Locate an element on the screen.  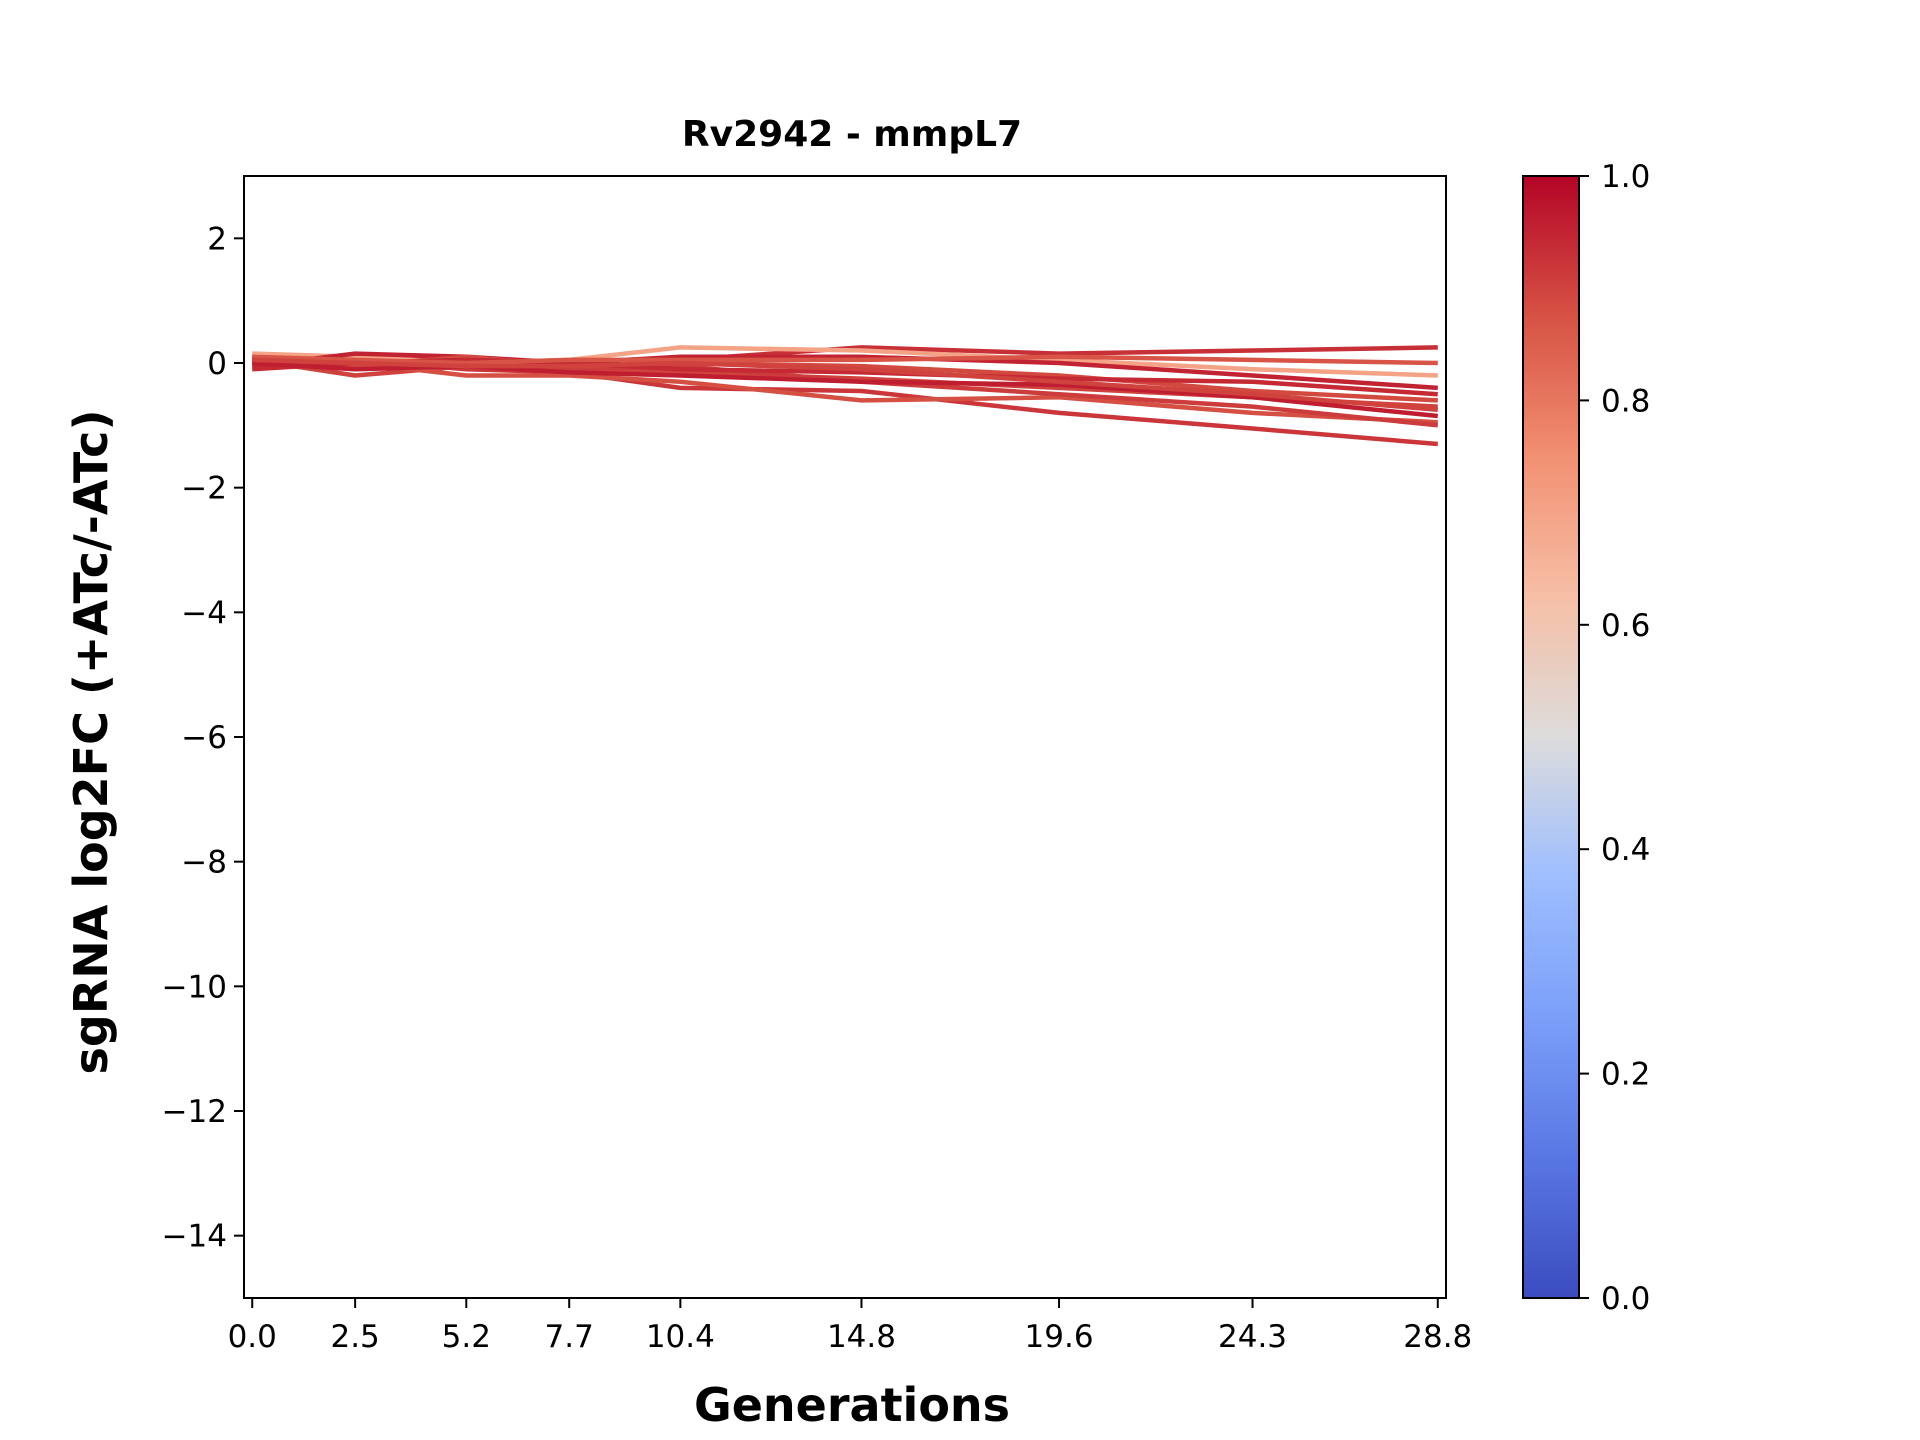
y-tick-label: −4 is located at coordinates (204, 613).